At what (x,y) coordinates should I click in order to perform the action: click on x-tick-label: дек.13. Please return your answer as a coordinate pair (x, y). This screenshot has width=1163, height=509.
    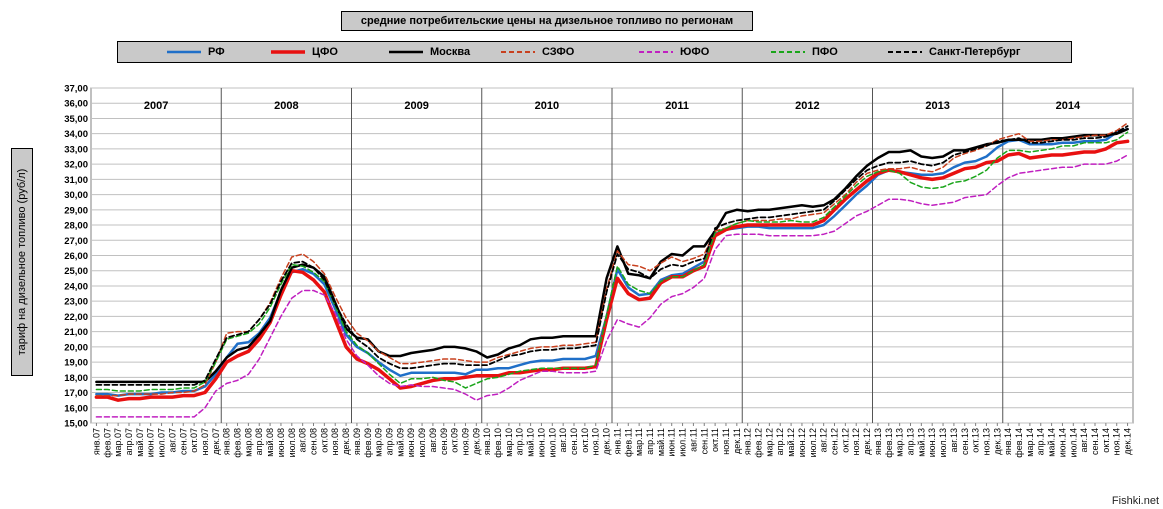
    Looking at the image, I should click on (997, 441).